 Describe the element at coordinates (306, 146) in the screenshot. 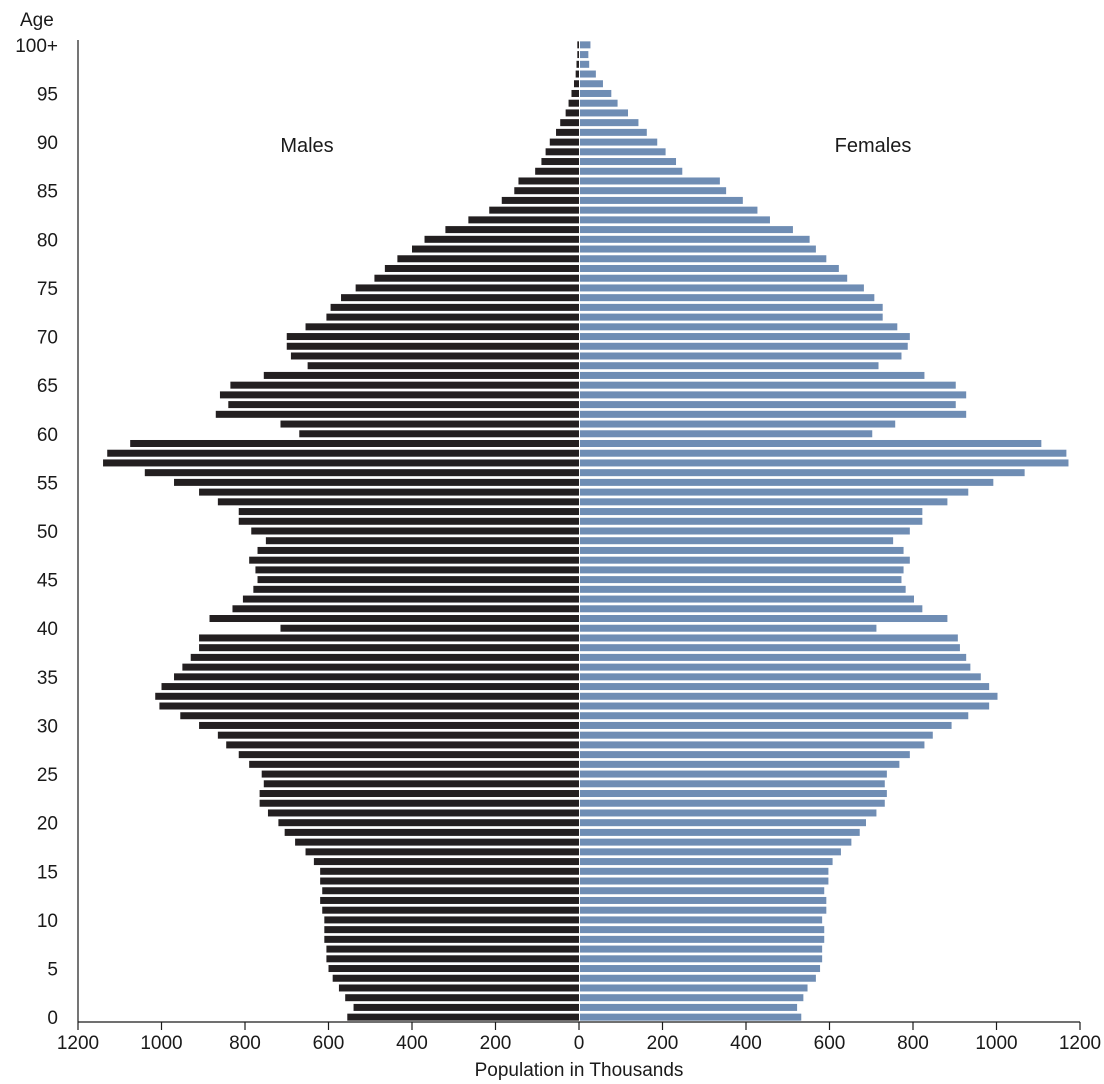

I see `males-series-label: Males` at that location.